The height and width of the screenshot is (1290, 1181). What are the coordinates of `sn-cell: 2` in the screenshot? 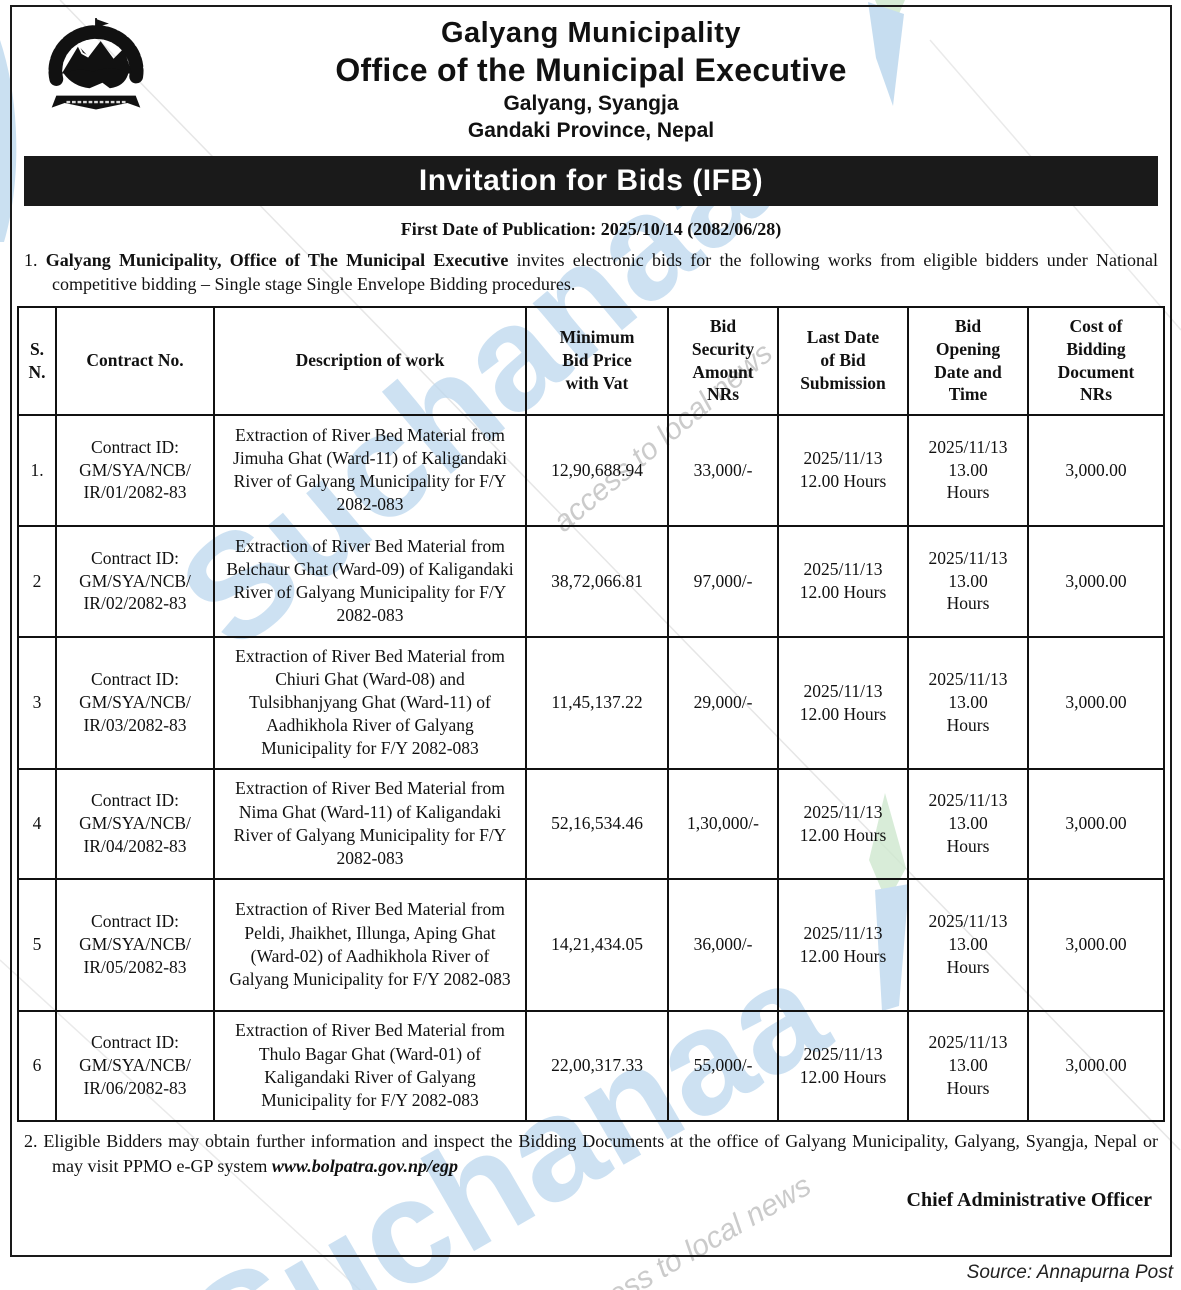 It's located at (37, 581).